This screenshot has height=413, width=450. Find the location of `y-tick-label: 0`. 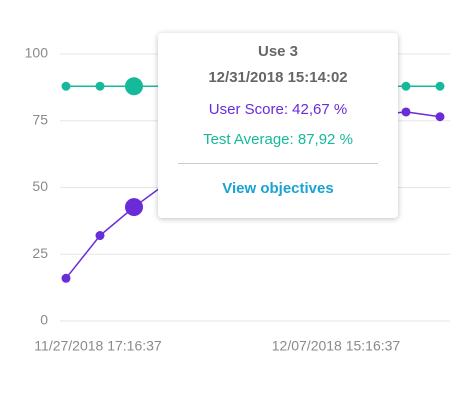

y-tick-label: 0 is located at coordinates (44, 320).